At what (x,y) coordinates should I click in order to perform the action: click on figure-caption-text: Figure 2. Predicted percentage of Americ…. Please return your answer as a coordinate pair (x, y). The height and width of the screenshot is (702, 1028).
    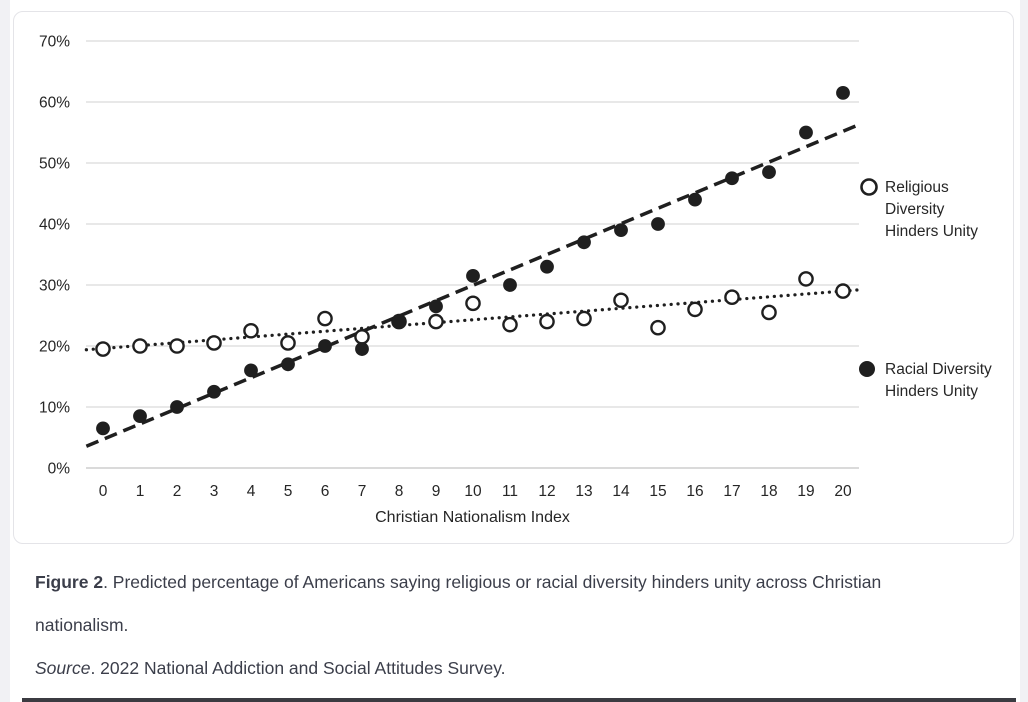
    Looking at the image, I should click on (483, 604).